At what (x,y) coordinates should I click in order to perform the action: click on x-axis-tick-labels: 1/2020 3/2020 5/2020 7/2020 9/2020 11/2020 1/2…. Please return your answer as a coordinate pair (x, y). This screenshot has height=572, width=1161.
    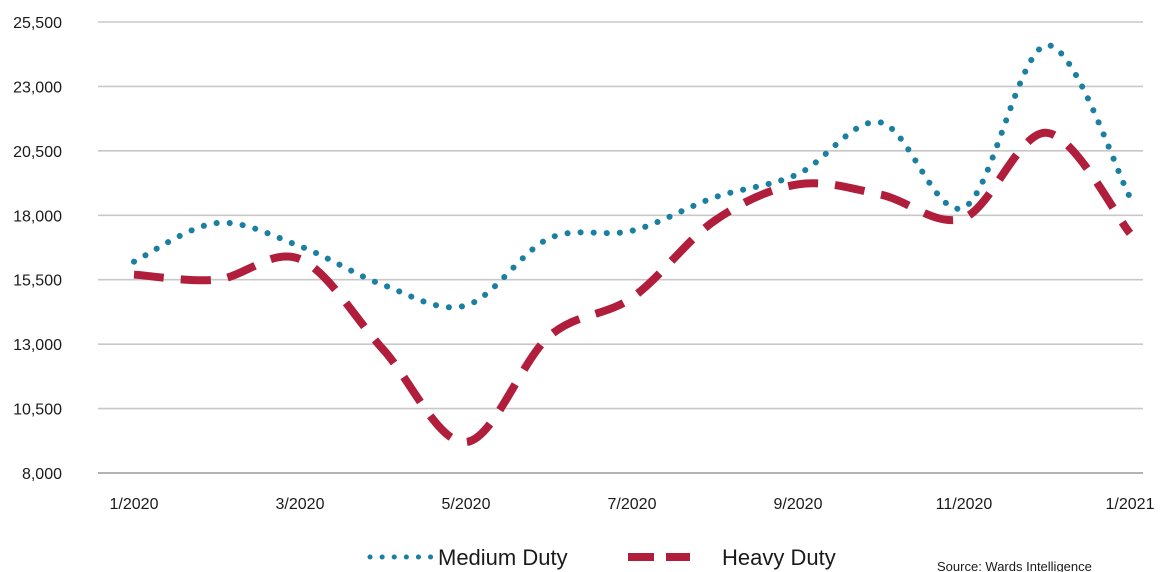
    Looking at the image, I should click on (632, 504).